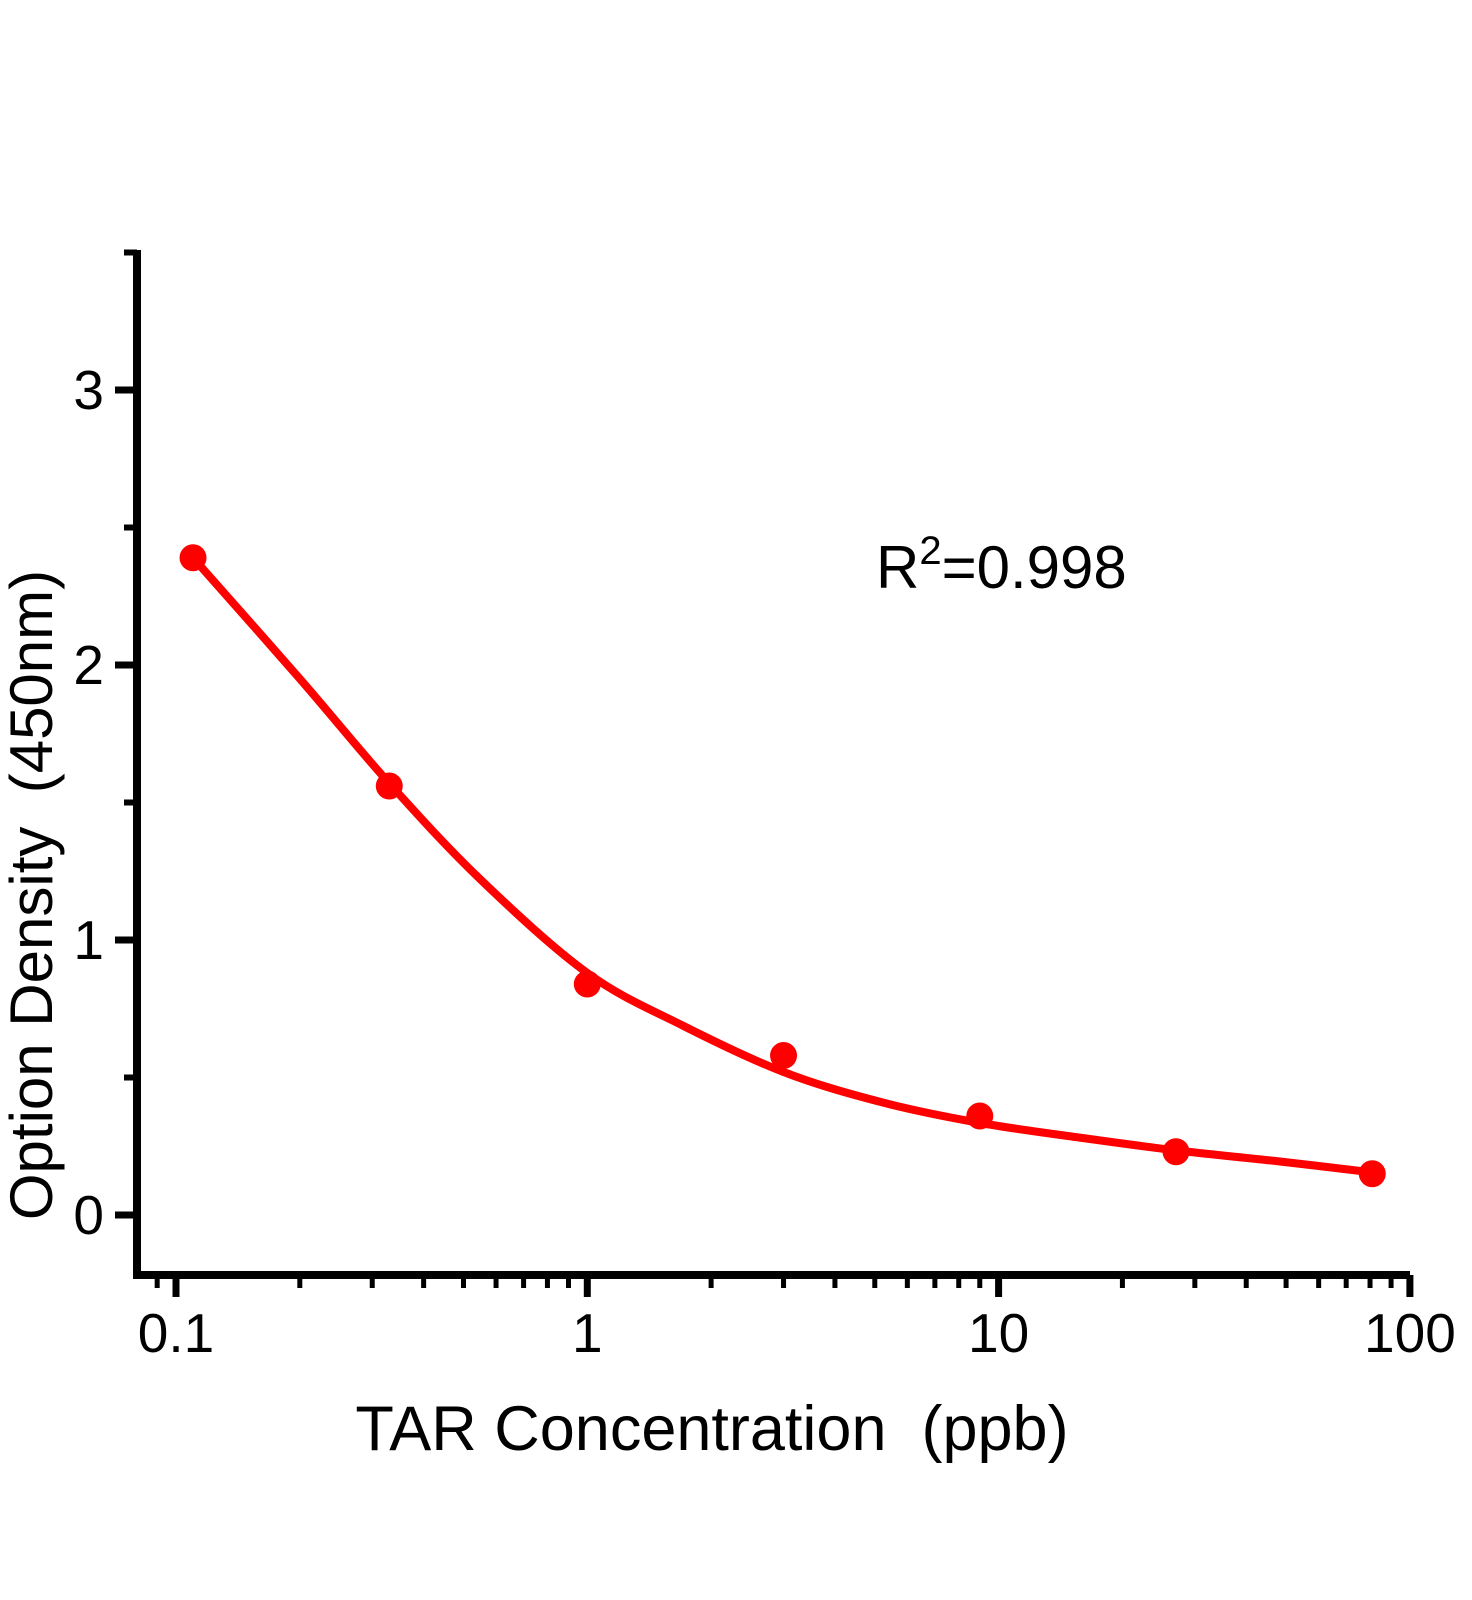  What do you see at coordinates (88, 665) in the screenshot?
I see `y-axis-tick-label: 2` at bounding box center [88, 665].